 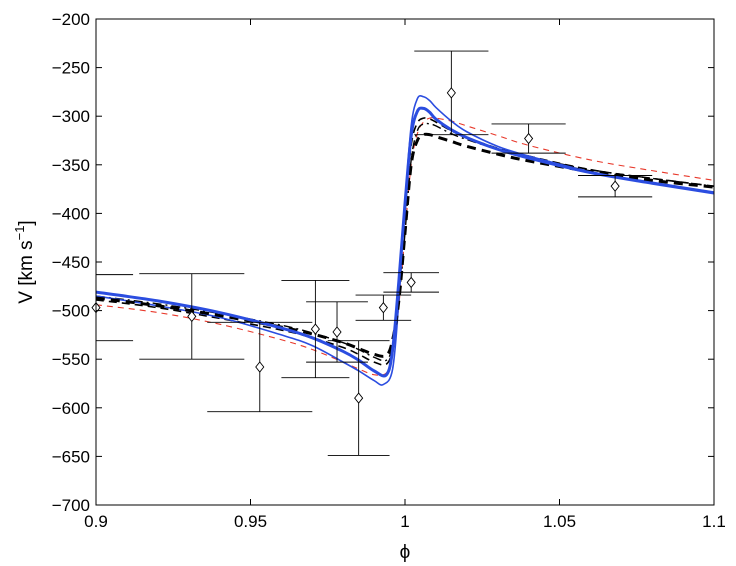 I want to click on y-axis-label: V [km s−1], so click(x=24, y=261).